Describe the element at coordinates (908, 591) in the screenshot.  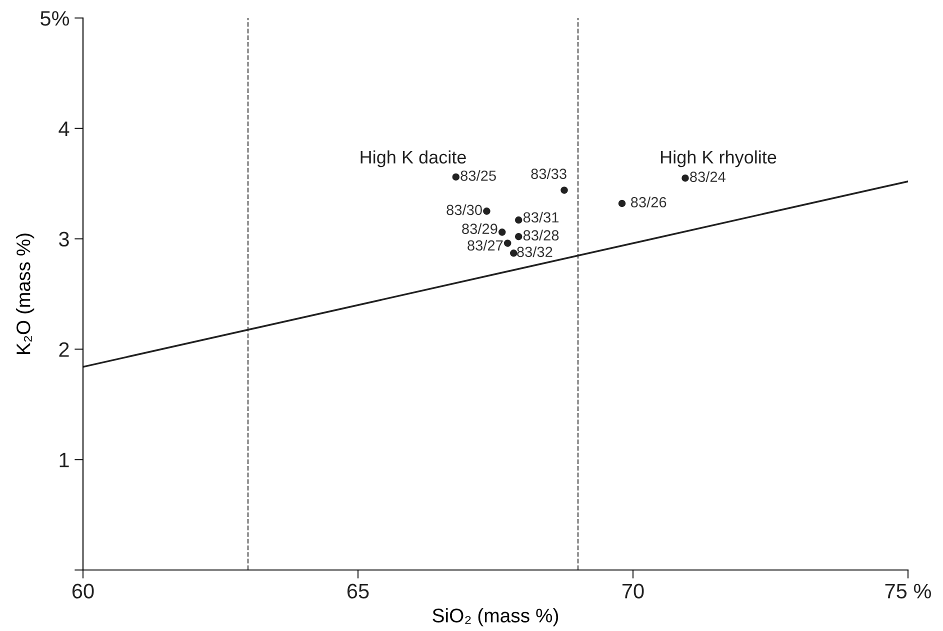
I see `x-tick-label: 75 %` at that location.